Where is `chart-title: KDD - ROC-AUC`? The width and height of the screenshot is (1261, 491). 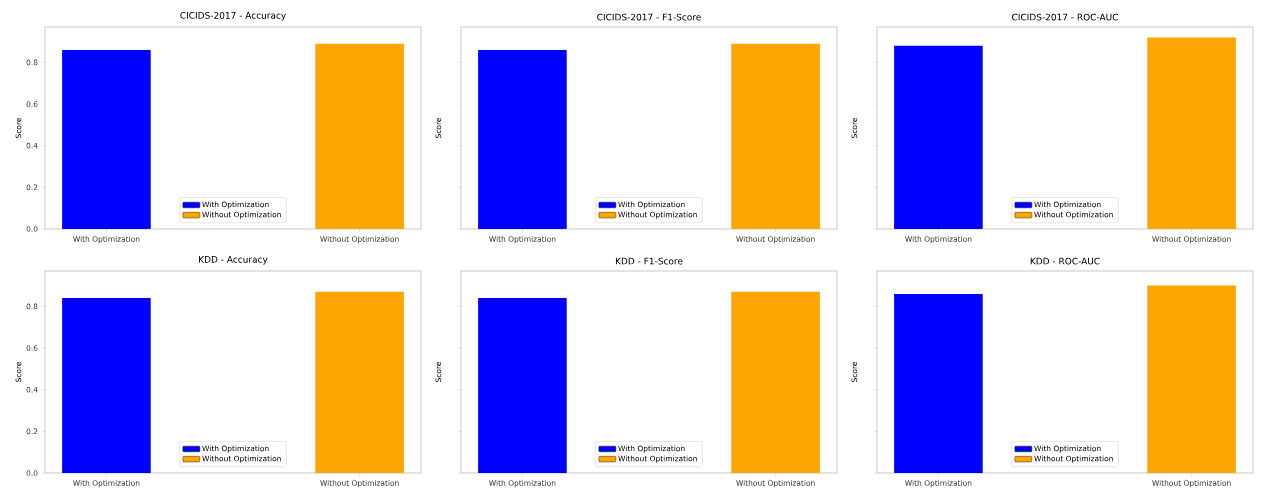
chart-title: KDD - ROC-AUC is located at coordinates (1065, 261).